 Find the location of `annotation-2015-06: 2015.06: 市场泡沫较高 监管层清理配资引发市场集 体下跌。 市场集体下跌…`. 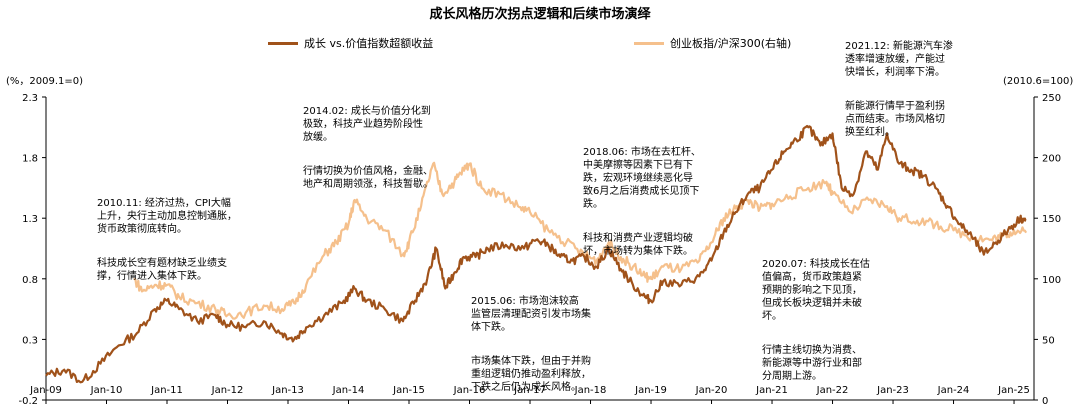

annotation-2015-06: 2015.06: 市场泡沫较高 监管层清理配资引发市场集 体下跌。 市场集体下跌… is located at coordinates (551, 348).